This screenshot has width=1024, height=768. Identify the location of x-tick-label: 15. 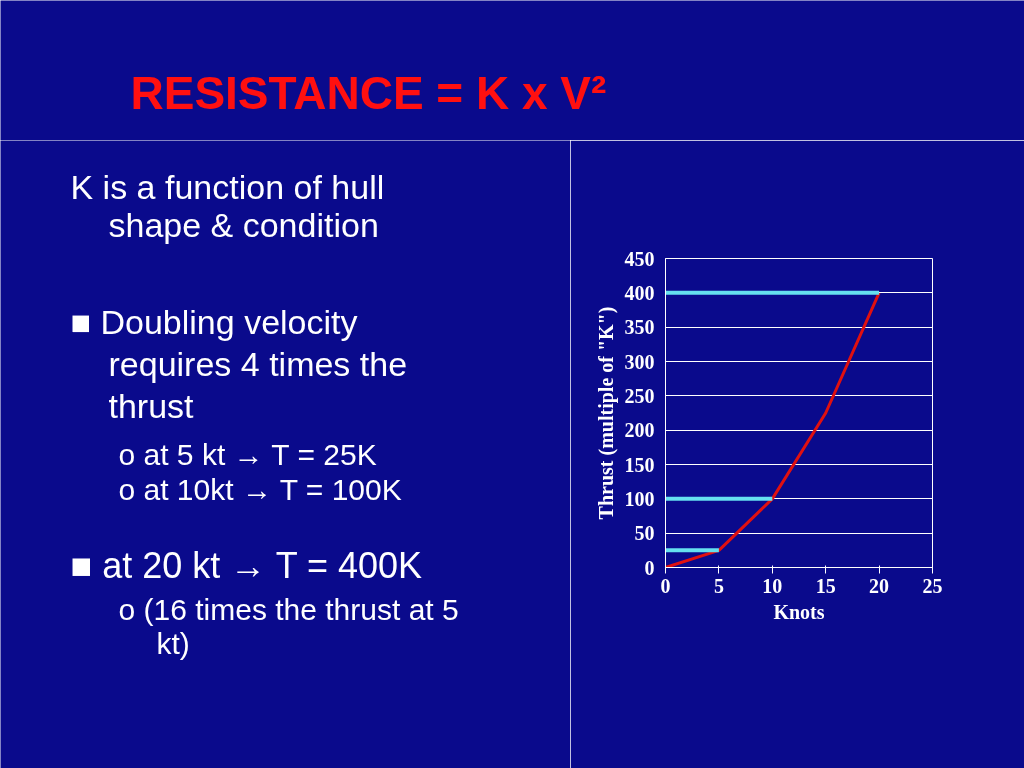
(825, 585).